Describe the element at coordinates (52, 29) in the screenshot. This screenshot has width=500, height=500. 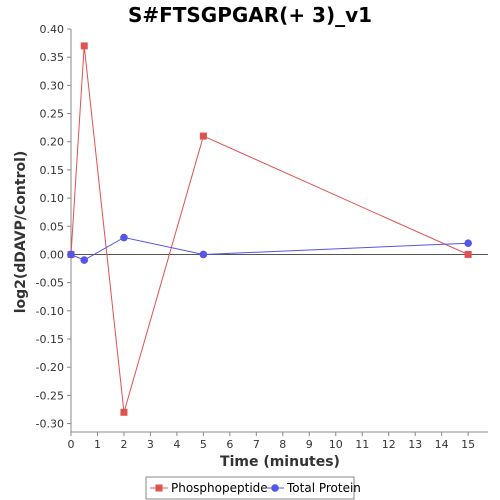
I see `y-tick-label: 0.40` at that location.